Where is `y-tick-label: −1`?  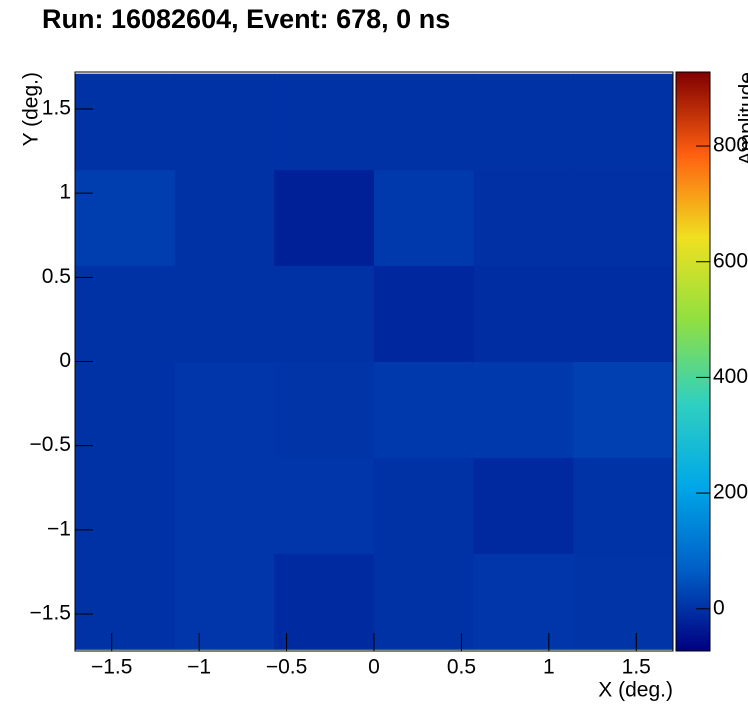
y-tick-label: −1 is located at coordinates (59, 528).